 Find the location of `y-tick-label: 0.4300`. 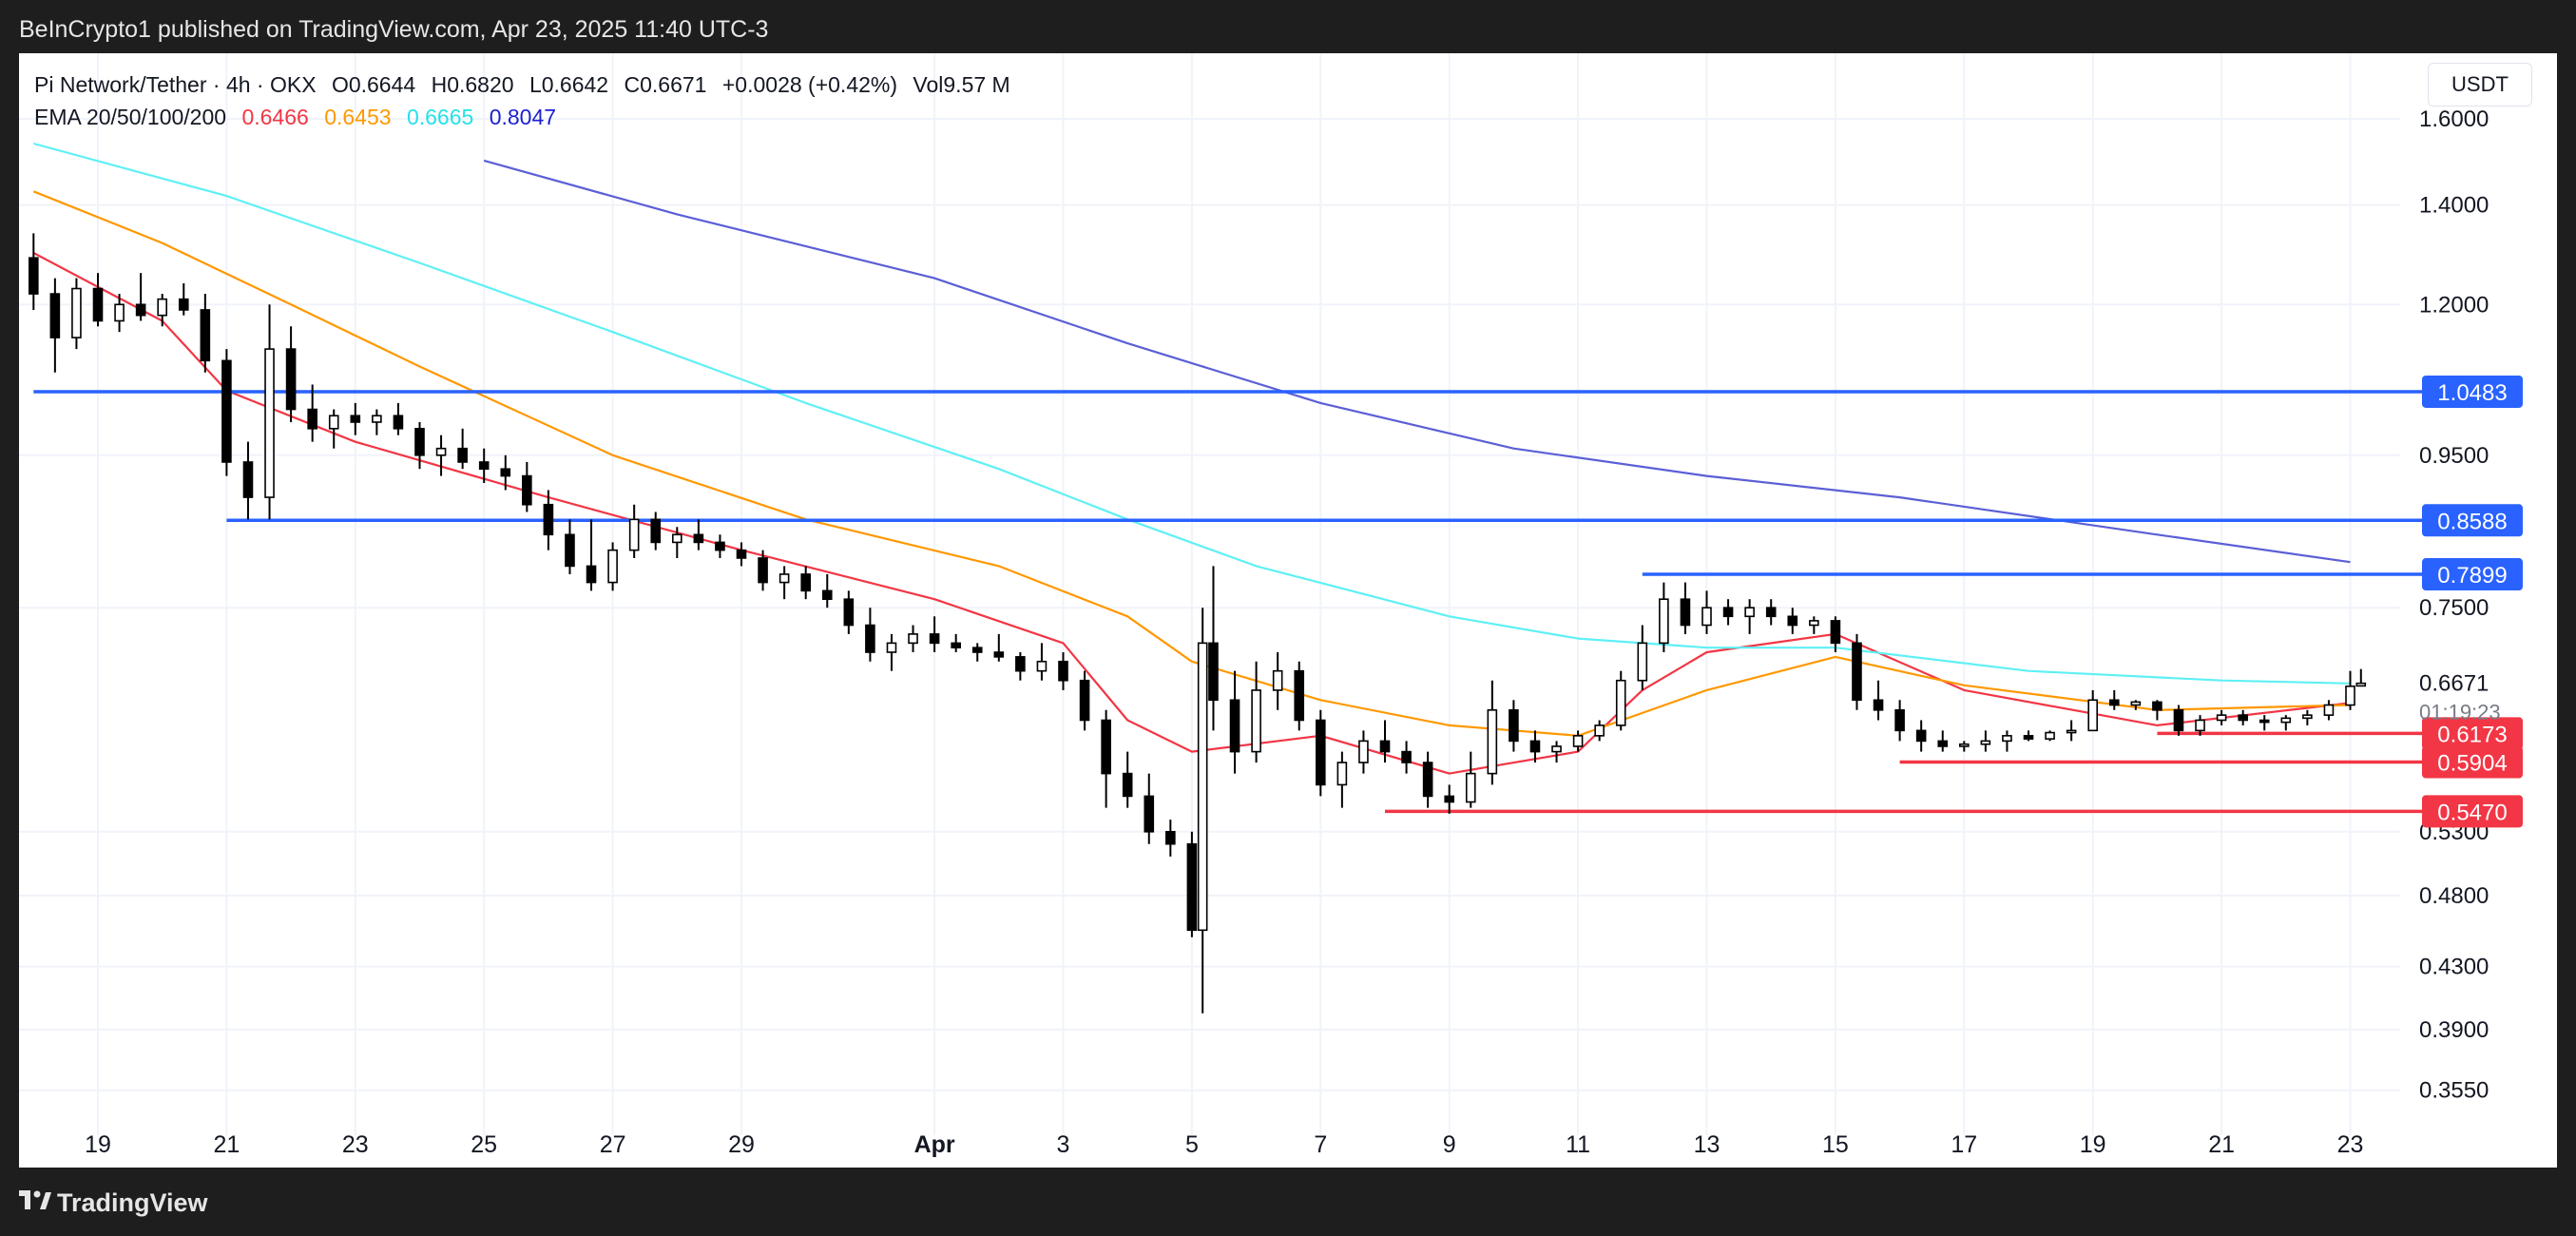

y-tick-label: 0.4300 is located at coordinates (2454, 968).